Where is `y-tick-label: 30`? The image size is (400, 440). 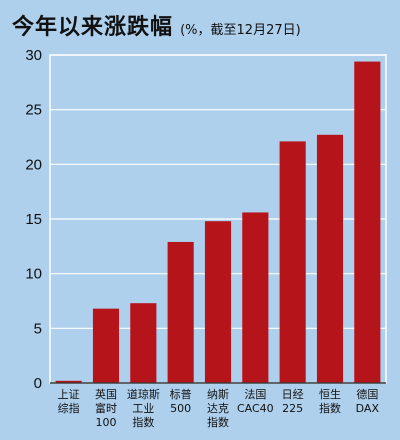
y-tick-label: 30 is located at coordinates (33, 55).